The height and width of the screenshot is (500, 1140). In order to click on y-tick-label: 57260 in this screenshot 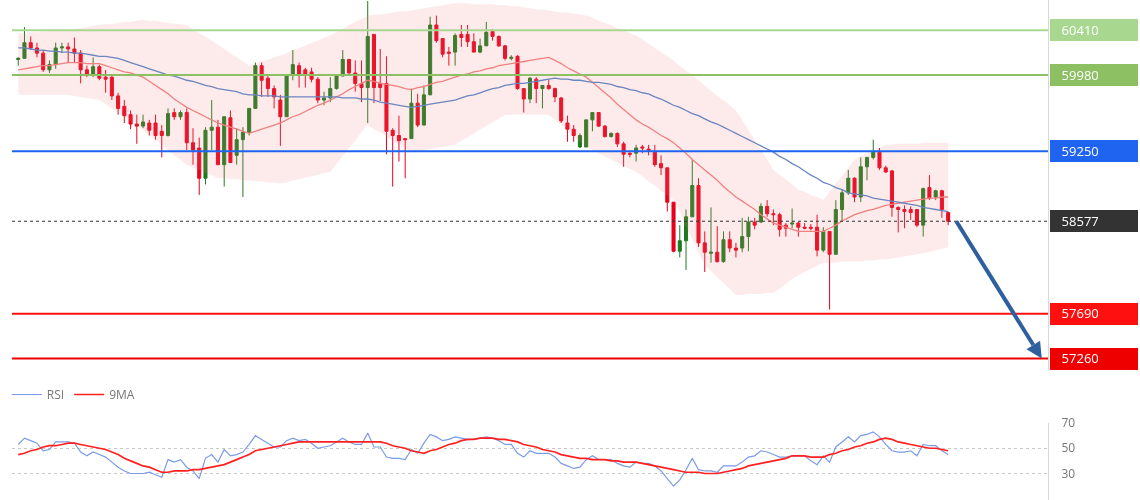, I will do `click(1080, 358)`.